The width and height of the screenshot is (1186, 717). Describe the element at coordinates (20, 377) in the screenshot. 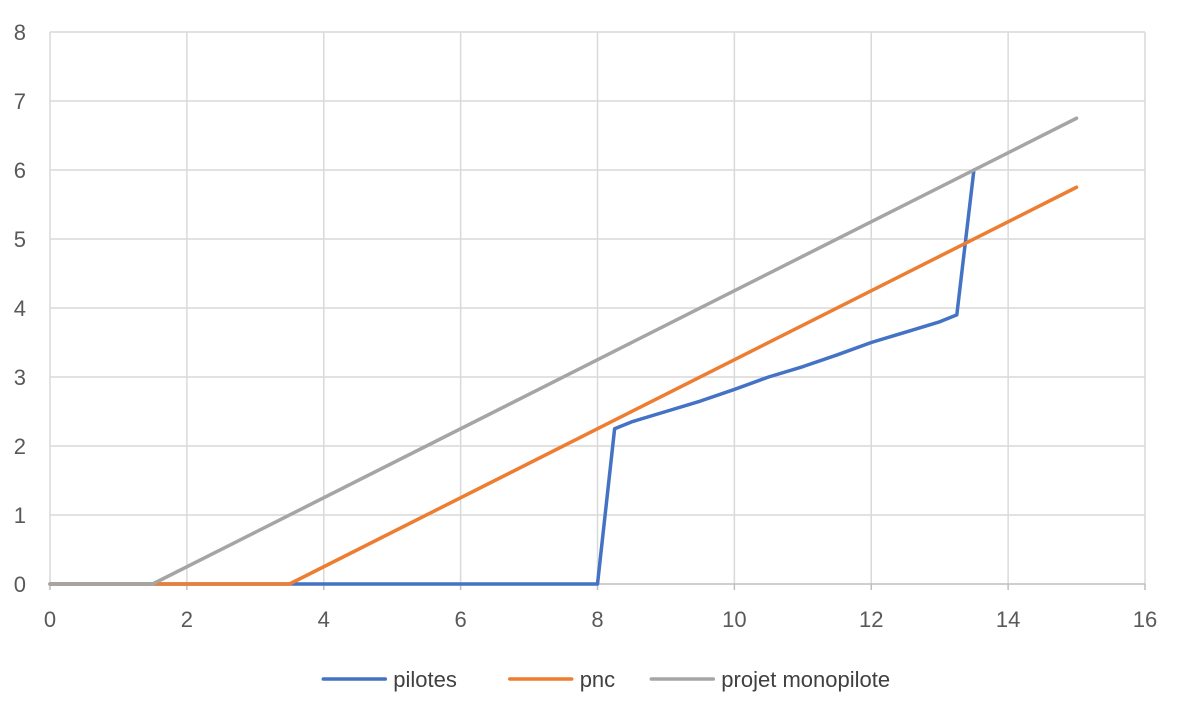

I see `y-tick-label: 3` at that location.